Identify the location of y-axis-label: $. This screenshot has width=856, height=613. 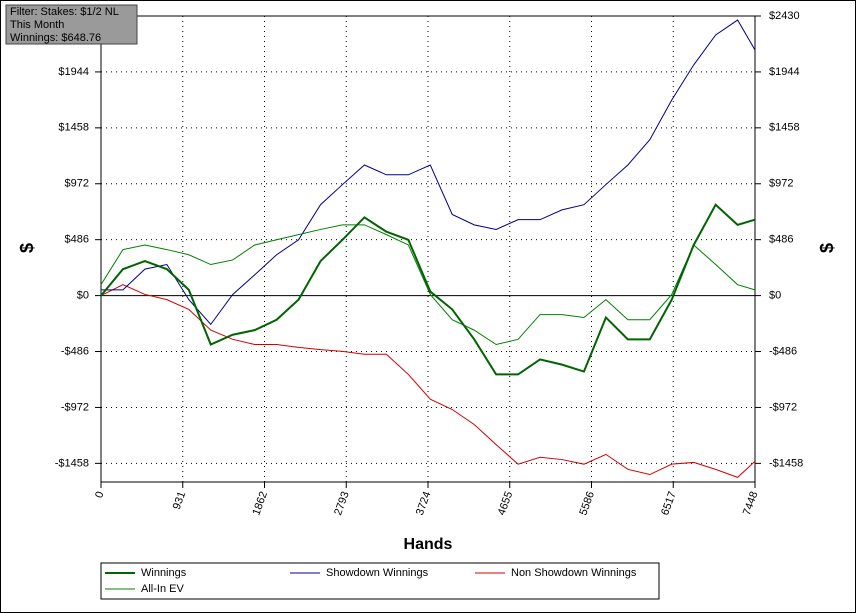
(27, 248).